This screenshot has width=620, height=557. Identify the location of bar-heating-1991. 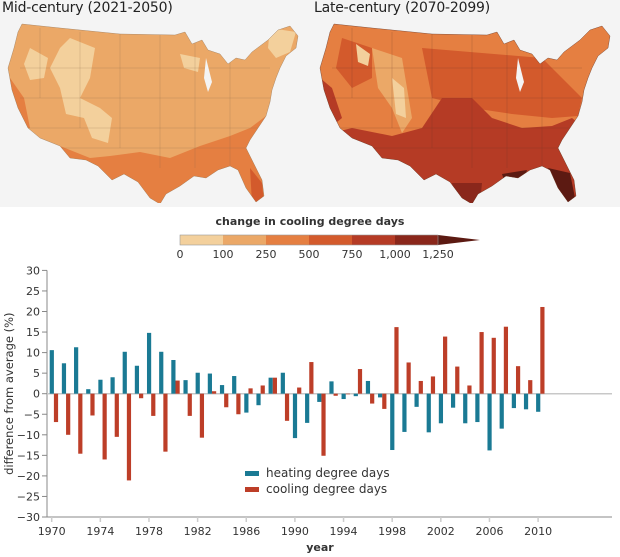
(307, 408).